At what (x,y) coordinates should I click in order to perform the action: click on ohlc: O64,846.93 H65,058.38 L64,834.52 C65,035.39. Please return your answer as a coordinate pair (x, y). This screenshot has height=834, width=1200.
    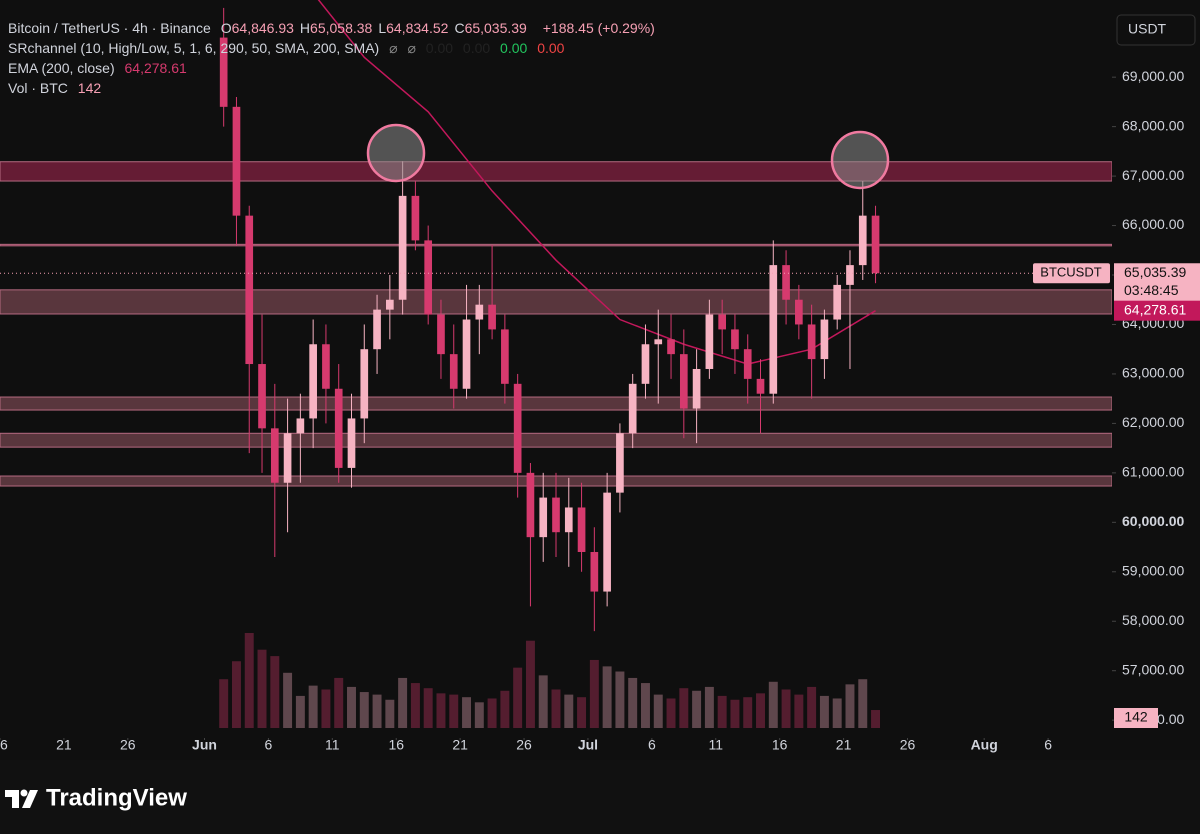
    Looking at the image, I should click on (377, 28).